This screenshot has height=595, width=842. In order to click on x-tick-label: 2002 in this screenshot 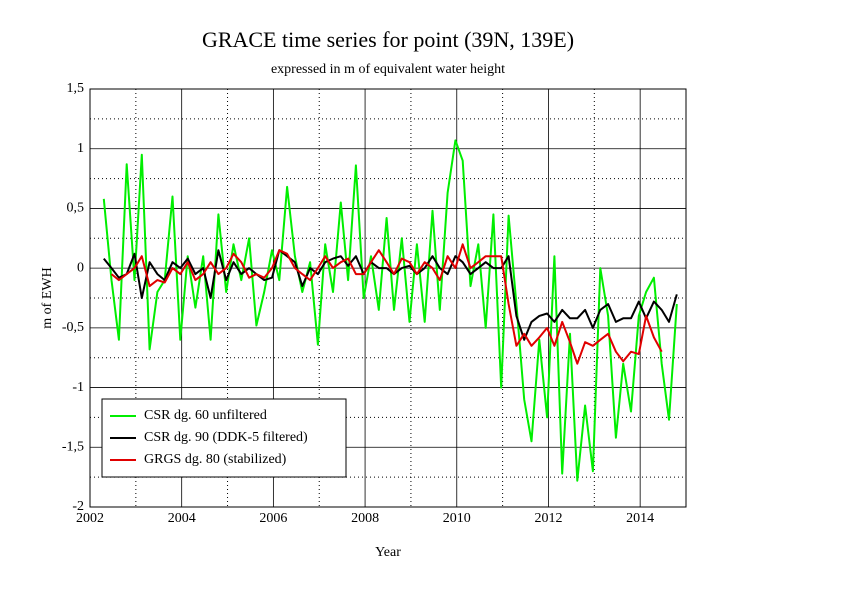, I will do `click(90, 518)`.